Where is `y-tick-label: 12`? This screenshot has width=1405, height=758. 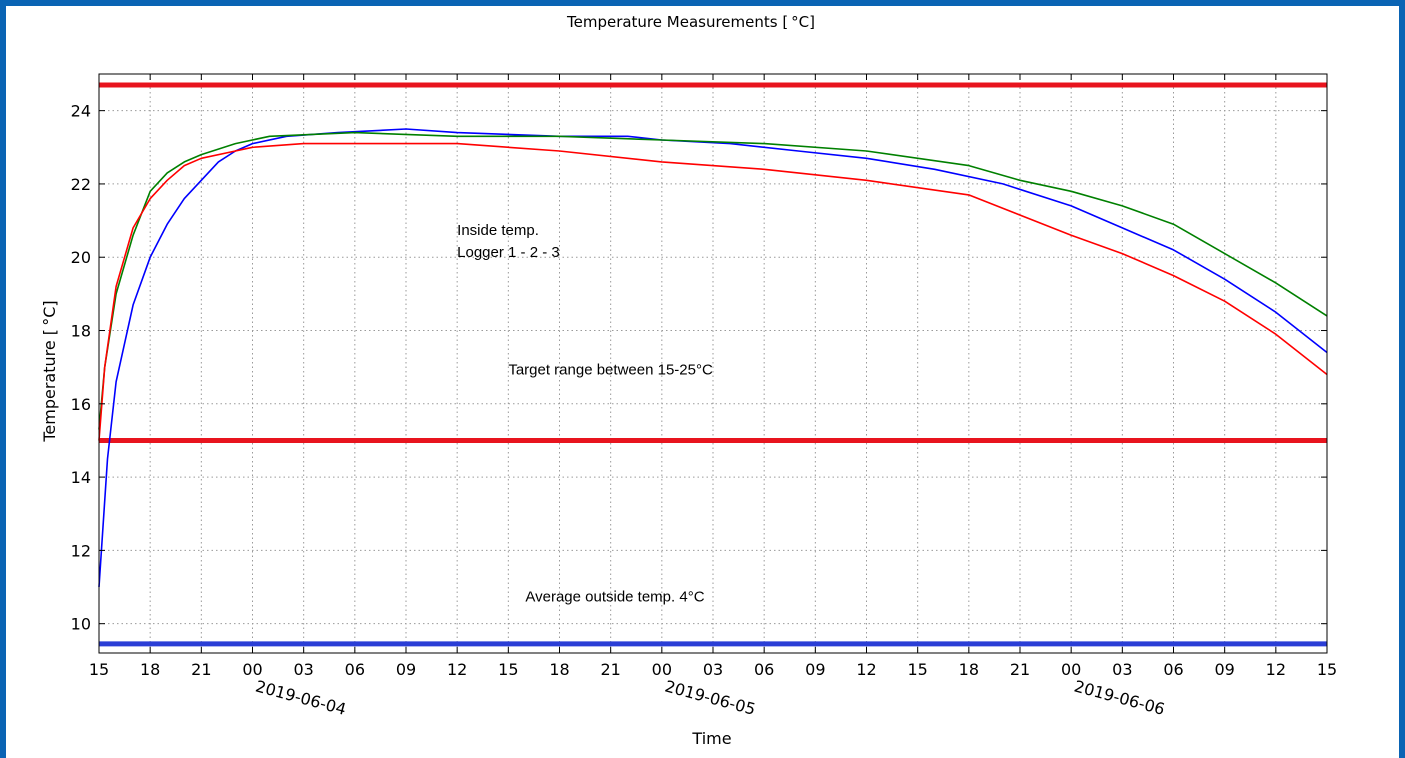 y-tick-label: 12 is located at coordinates (81, 550).